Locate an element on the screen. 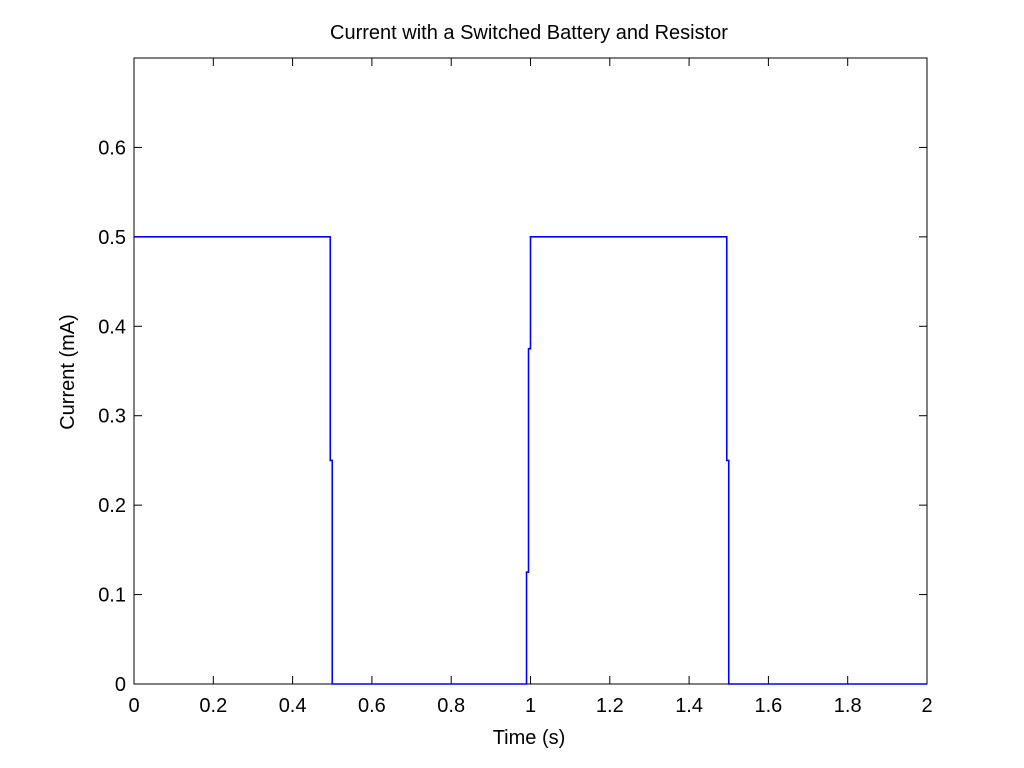  x-tick-label: 1.4 is located at coordinates (689, 706).